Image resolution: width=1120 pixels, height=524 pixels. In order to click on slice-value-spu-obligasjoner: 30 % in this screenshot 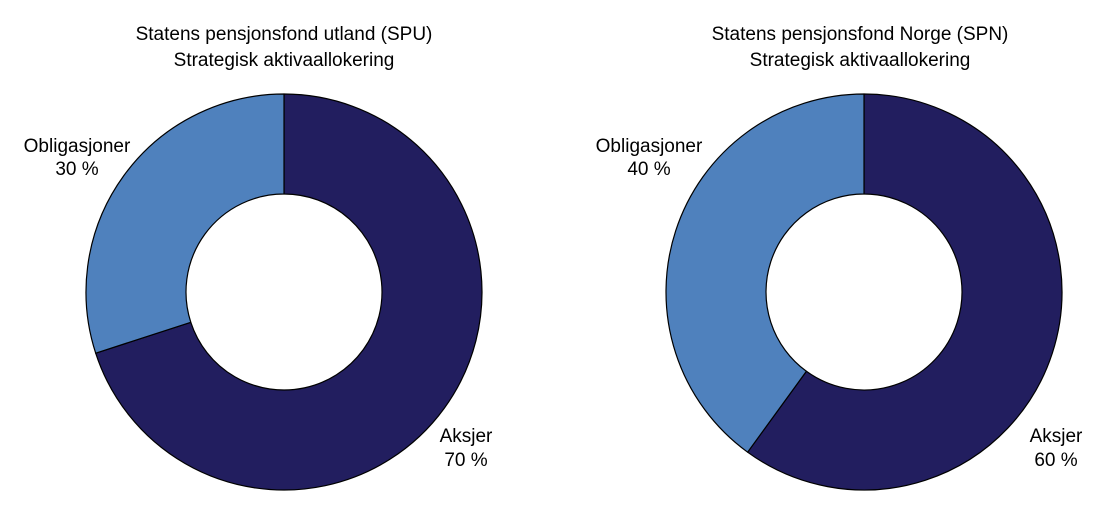, I will do `click(76, 169)`.